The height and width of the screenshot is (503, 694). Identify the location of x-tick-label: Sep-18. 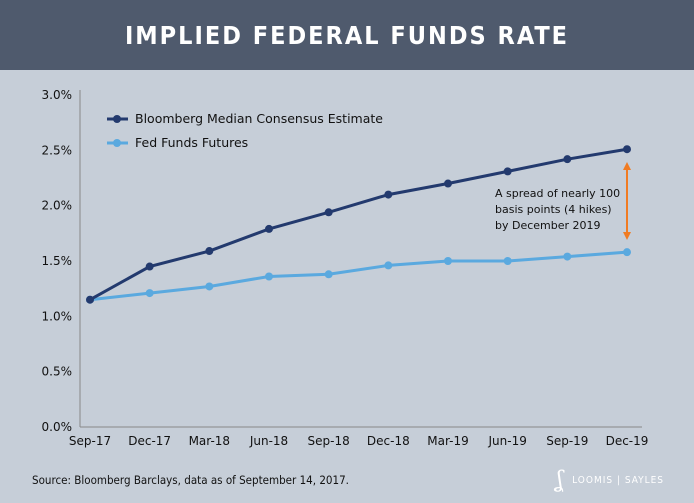
(329, 441).